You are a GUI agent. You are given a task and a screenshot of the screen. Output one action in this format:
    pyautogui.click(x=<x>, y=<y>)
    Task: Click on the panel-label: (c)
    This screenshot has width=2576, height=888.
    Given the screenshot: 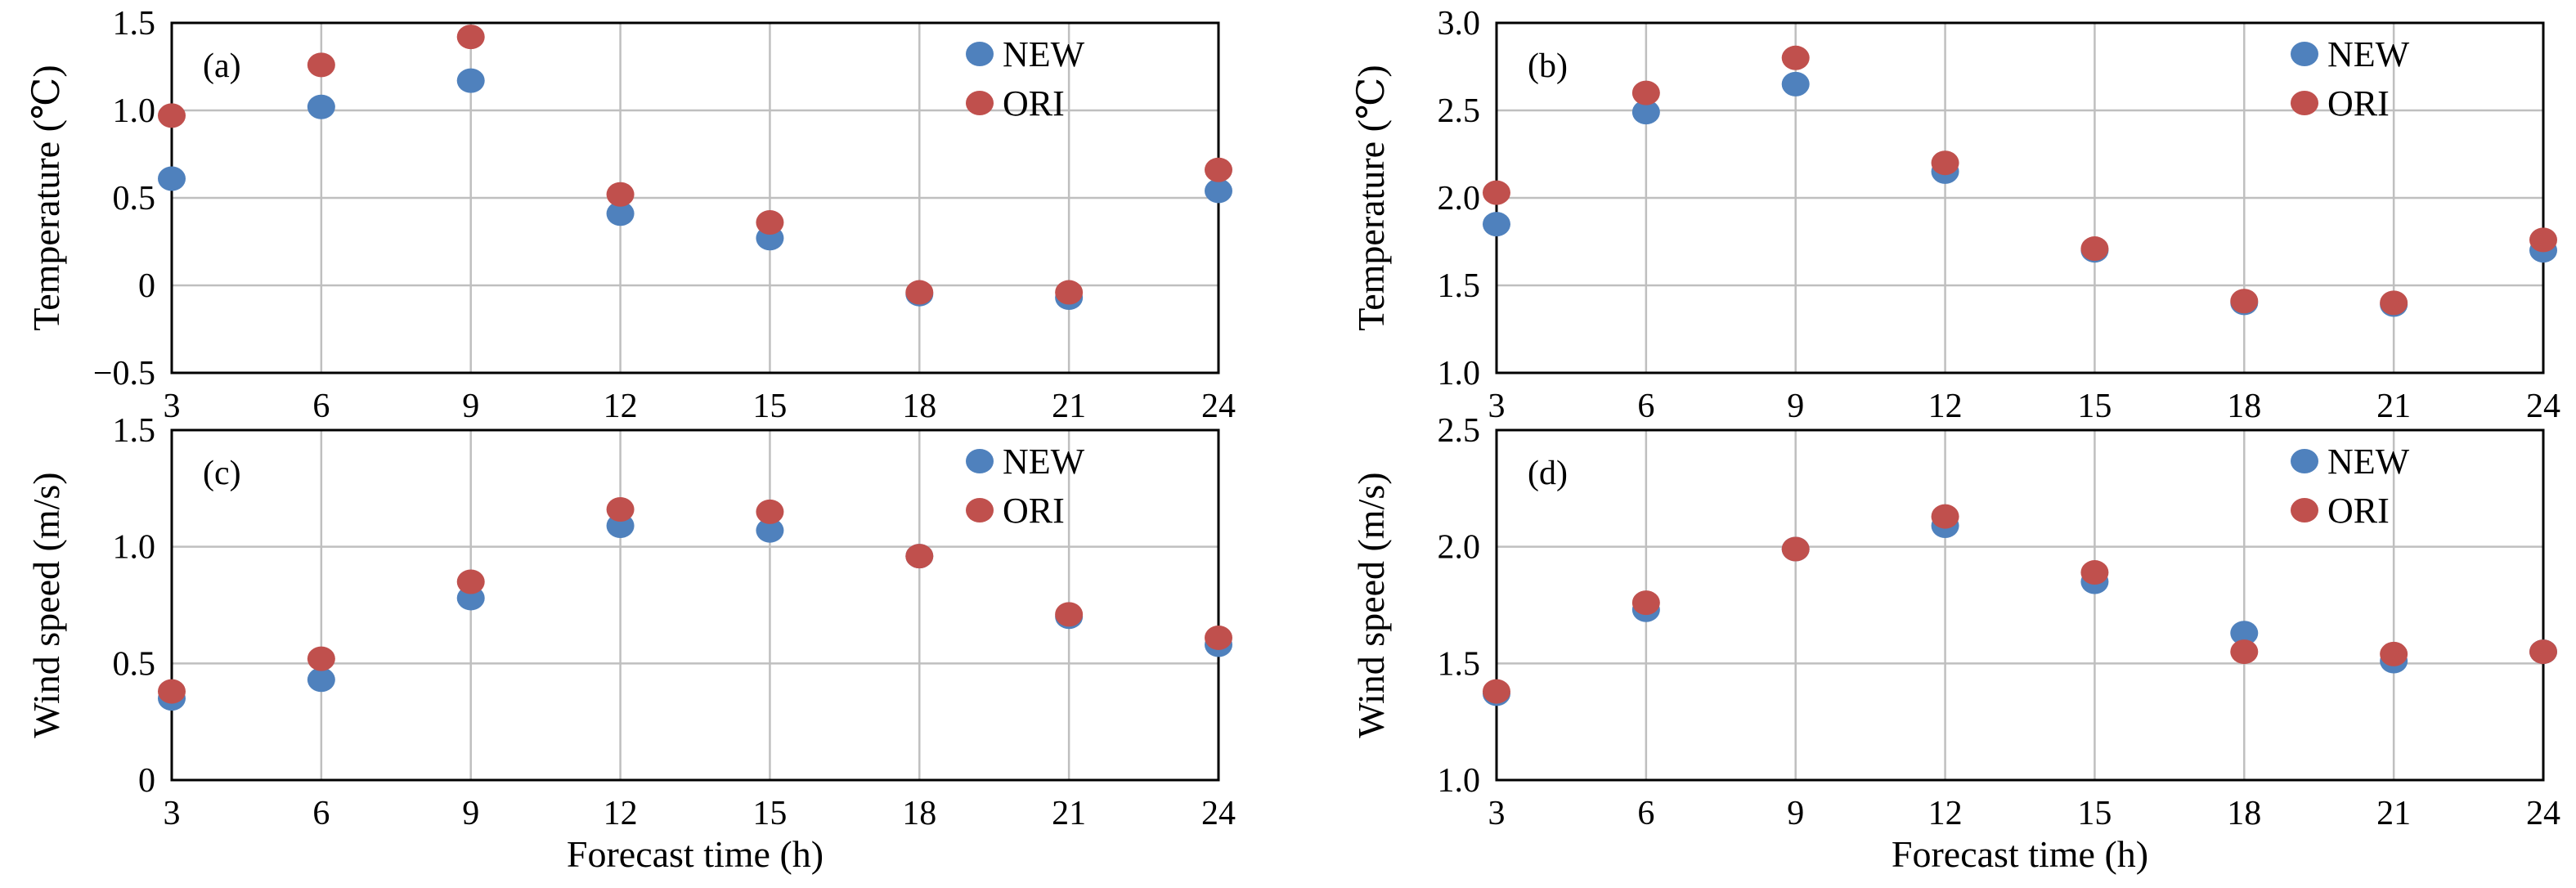 What is the action you would take?
    pyautogui.click(x=222, y=473)
    